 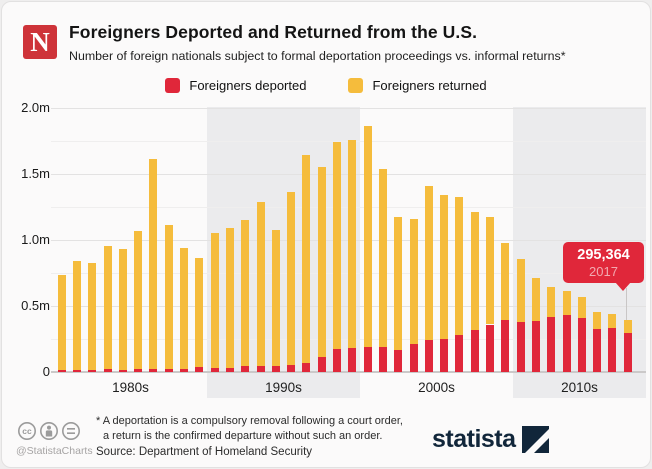 I want to click on callout-2017: 295,364 2017, so click(x=603, y=262).